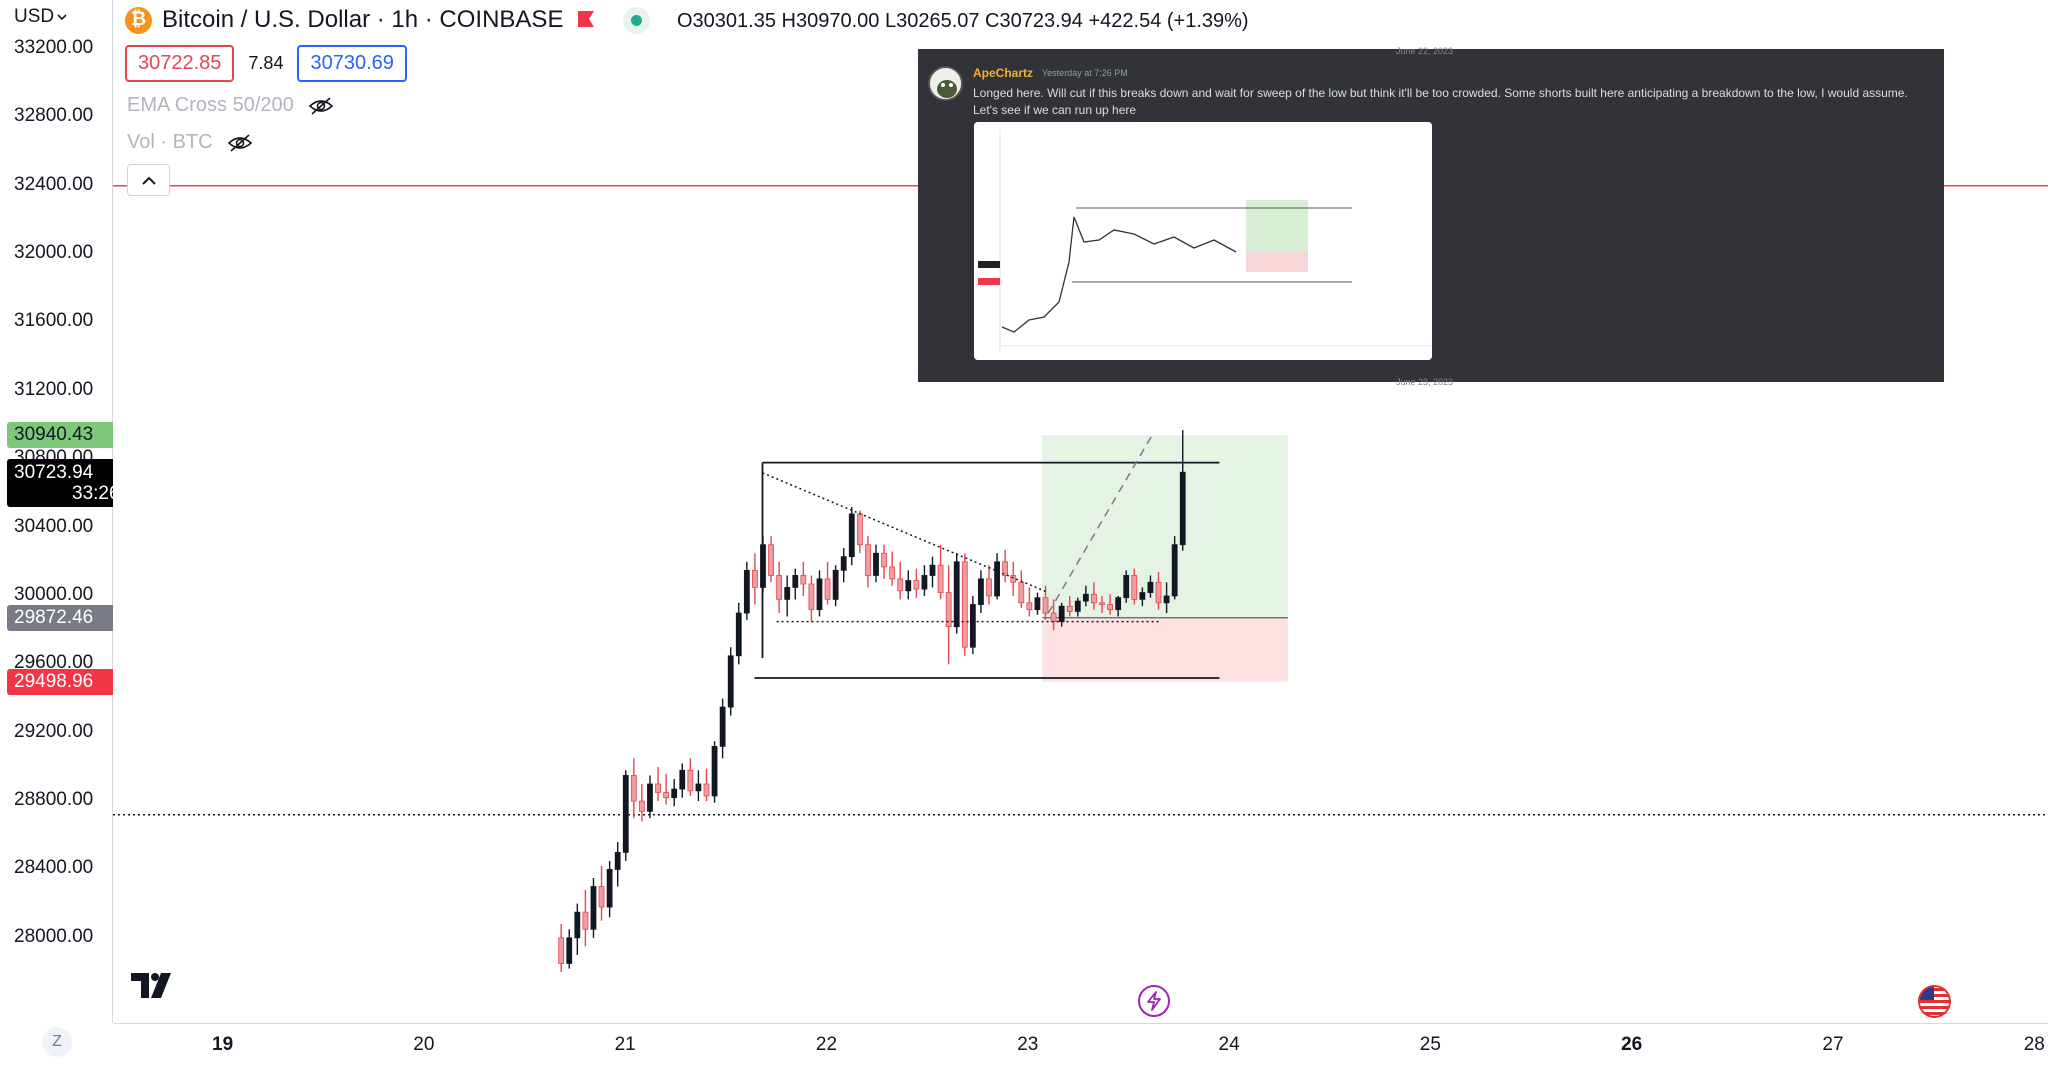 This screenshot has height=1065, width=2048. Describe the element at coordinates (1934, 1001) in the screenshot. I see `us-flag-icon` at that location.